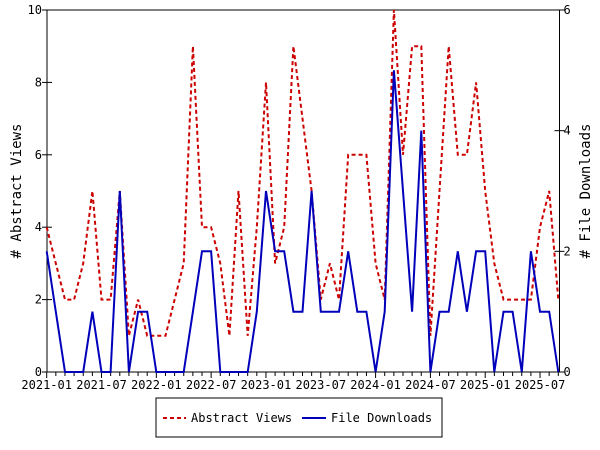 This screenshot has width=600, height=450. What do you see at coordinates (430, 385) in the screenshot?
I see `x-tick-label: 2024-07` at bounding box center [430, 385].